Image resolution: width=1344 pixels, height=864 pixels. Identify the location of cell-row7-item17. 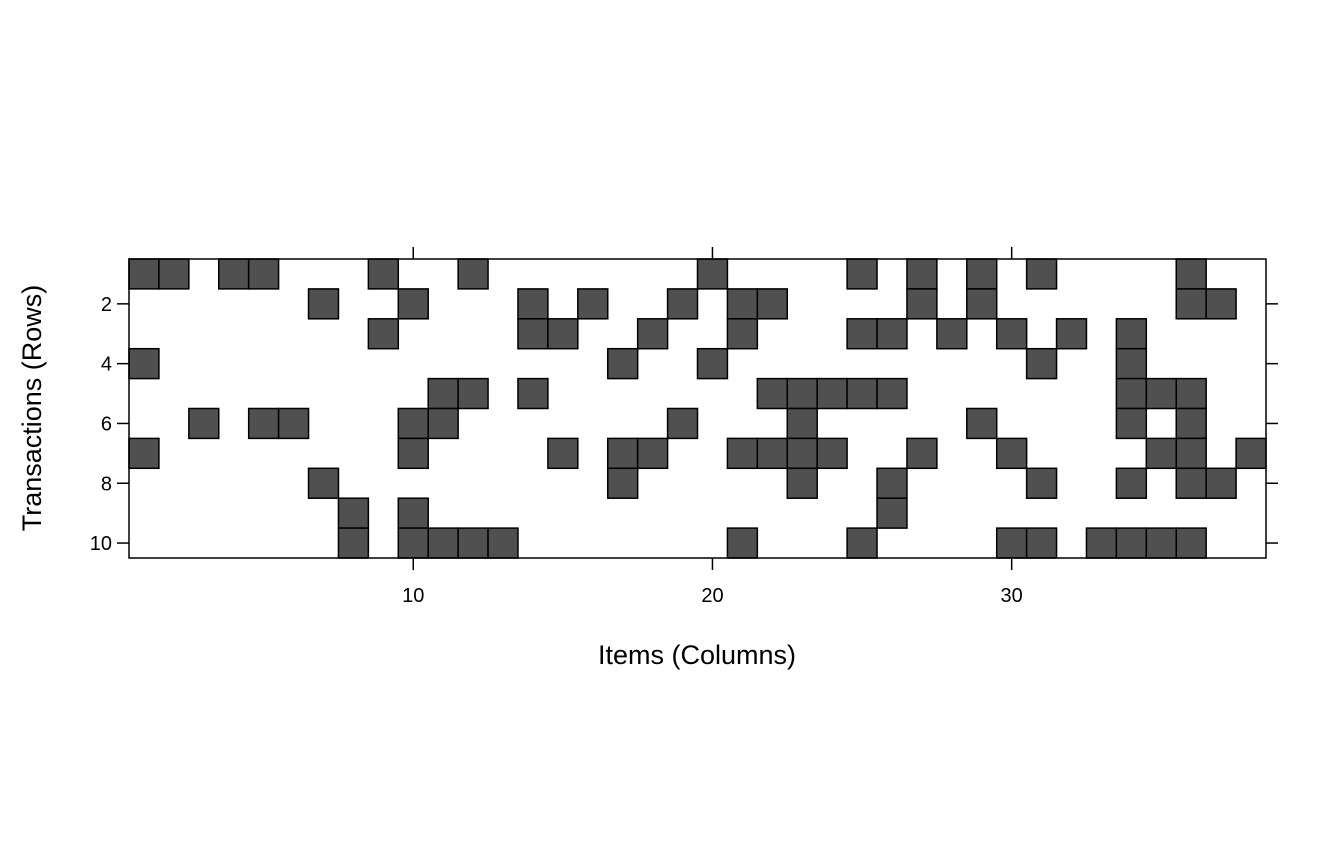
(622, 453).